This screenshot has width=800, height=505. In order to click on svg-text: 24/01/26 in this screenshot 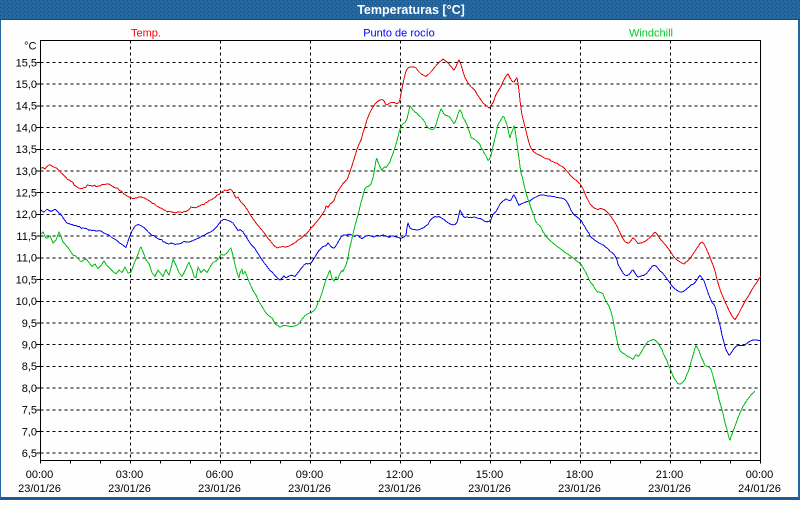, I will do `click(759, 489)`.